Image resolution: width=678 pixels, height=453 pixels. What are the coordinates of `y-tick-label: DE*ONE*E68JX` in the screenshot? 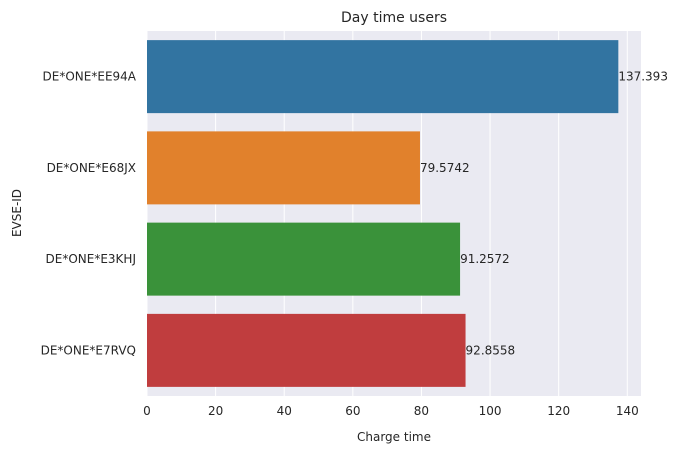 It's located at (91, 168).